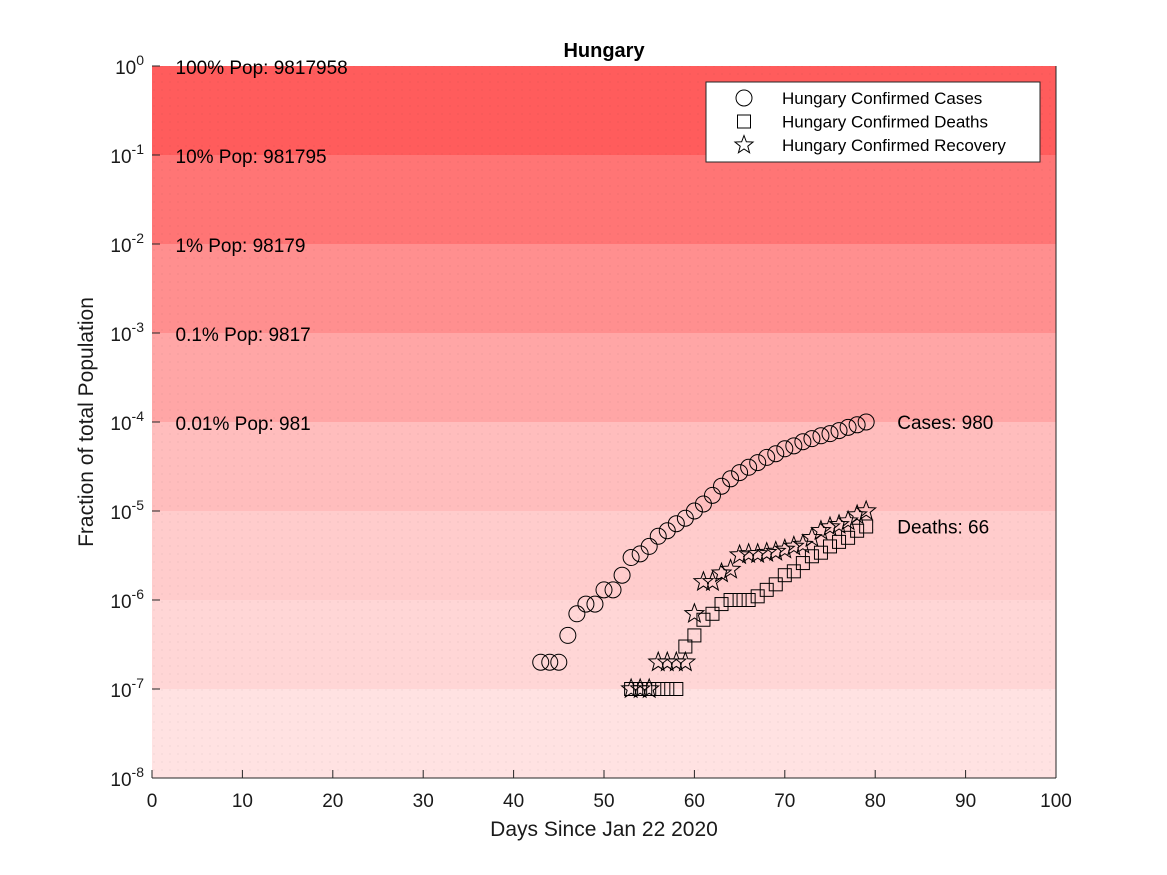 The image size is (1167, 875). I want to click on legend-box, so click(873, 122).